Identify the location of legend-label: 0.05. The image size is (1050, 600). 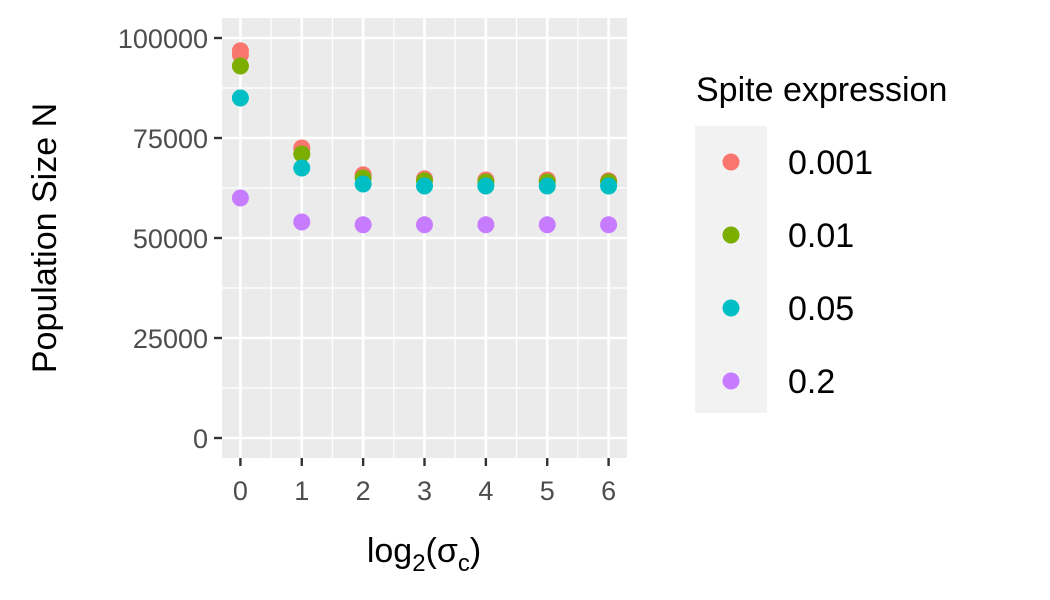
(821, 309).